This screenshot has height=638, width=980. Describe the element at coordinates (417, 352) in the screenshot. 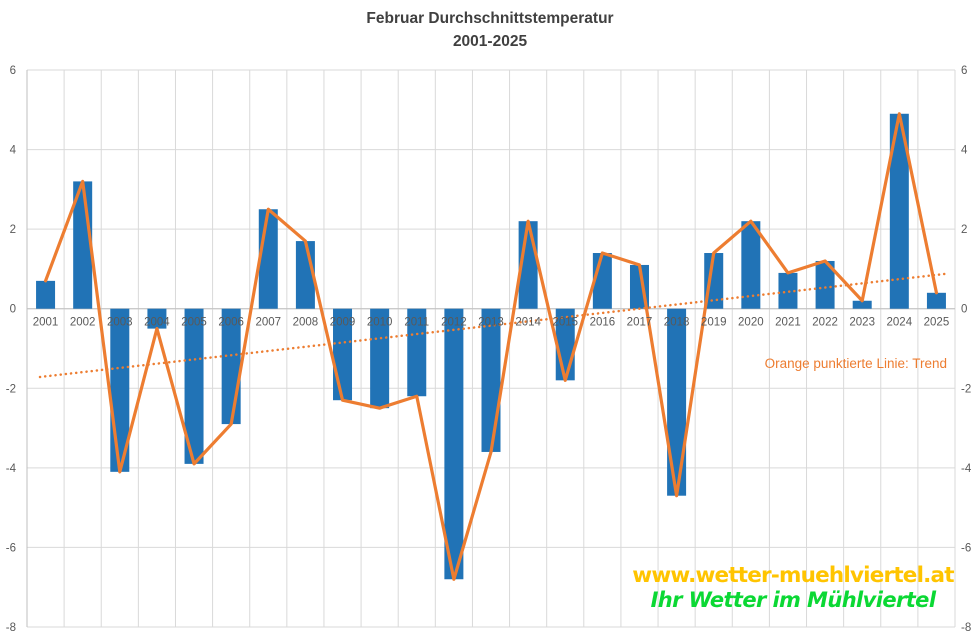

I see `bar-2011` at that location.